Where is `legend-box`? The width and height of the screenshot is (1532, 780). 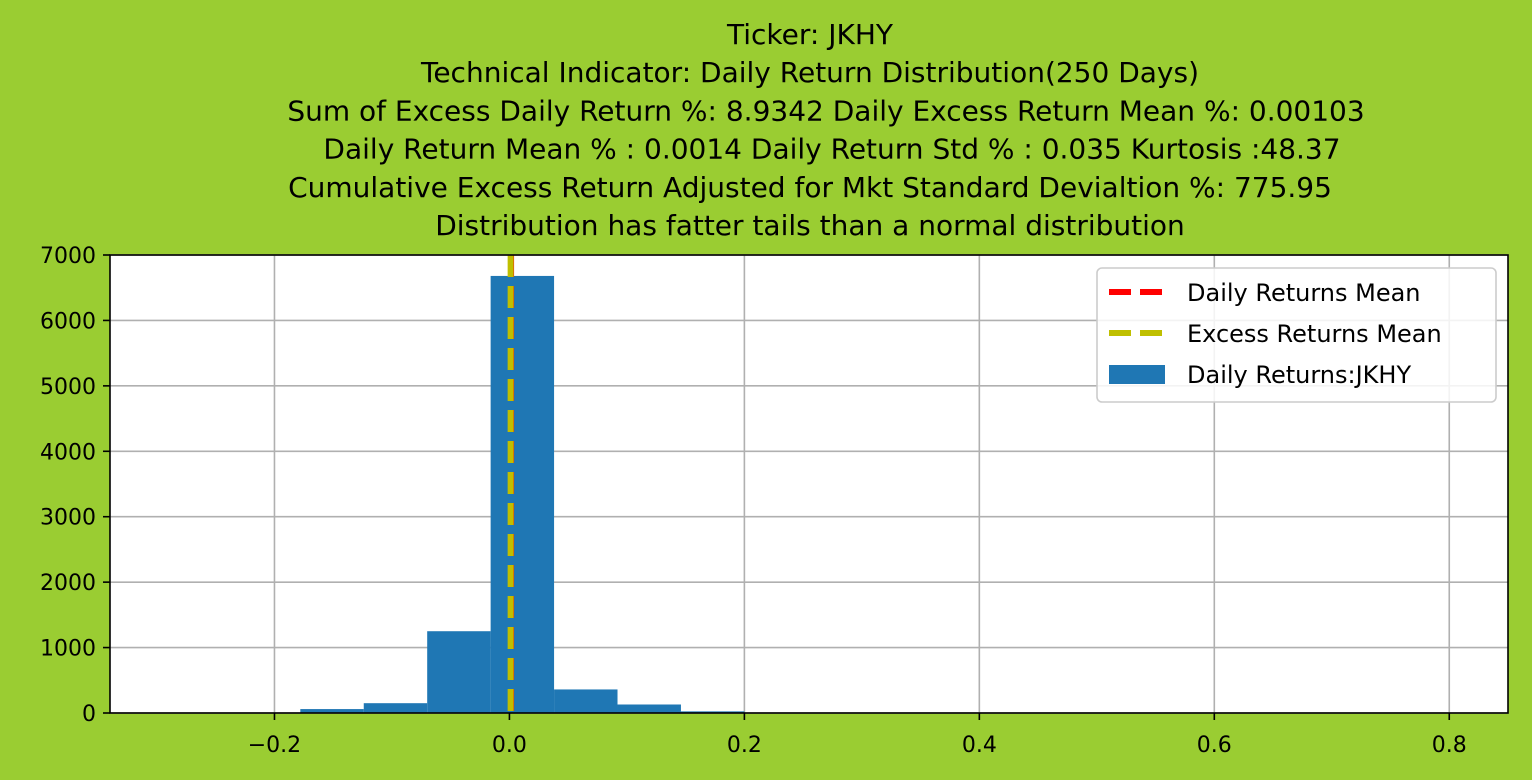 legend-box is located at coordinates (1296, 335).